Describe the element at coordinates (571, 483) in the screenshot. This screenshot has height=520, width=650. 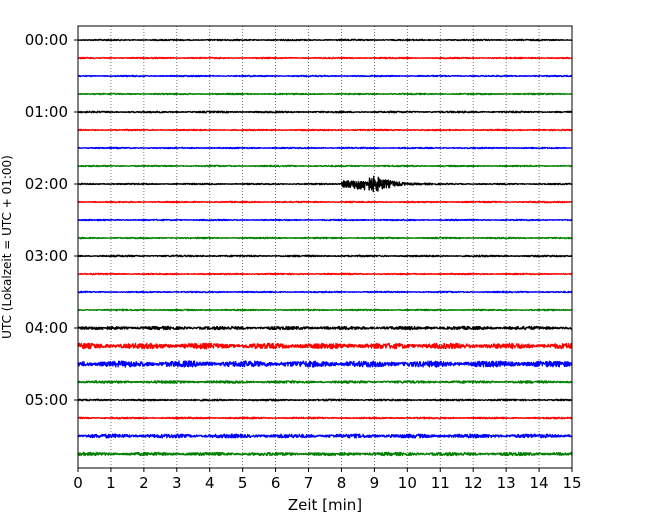
I see `x-tick-label: 15` at that location.